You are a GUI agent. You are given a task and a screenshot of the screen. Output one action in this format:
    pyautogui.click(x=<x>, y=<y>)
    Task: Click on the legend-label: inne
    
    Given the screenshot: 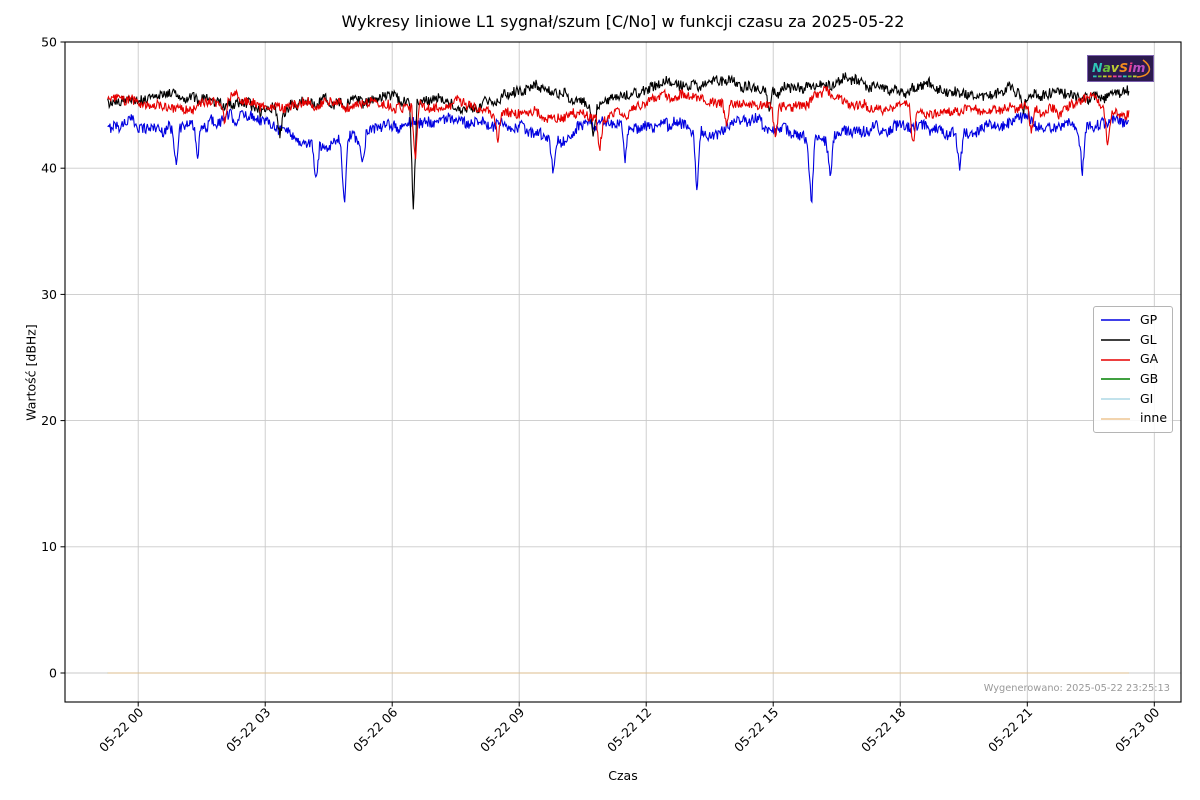 What is the action you would take?
    pyautogui.click(x=1154, y=418)
    